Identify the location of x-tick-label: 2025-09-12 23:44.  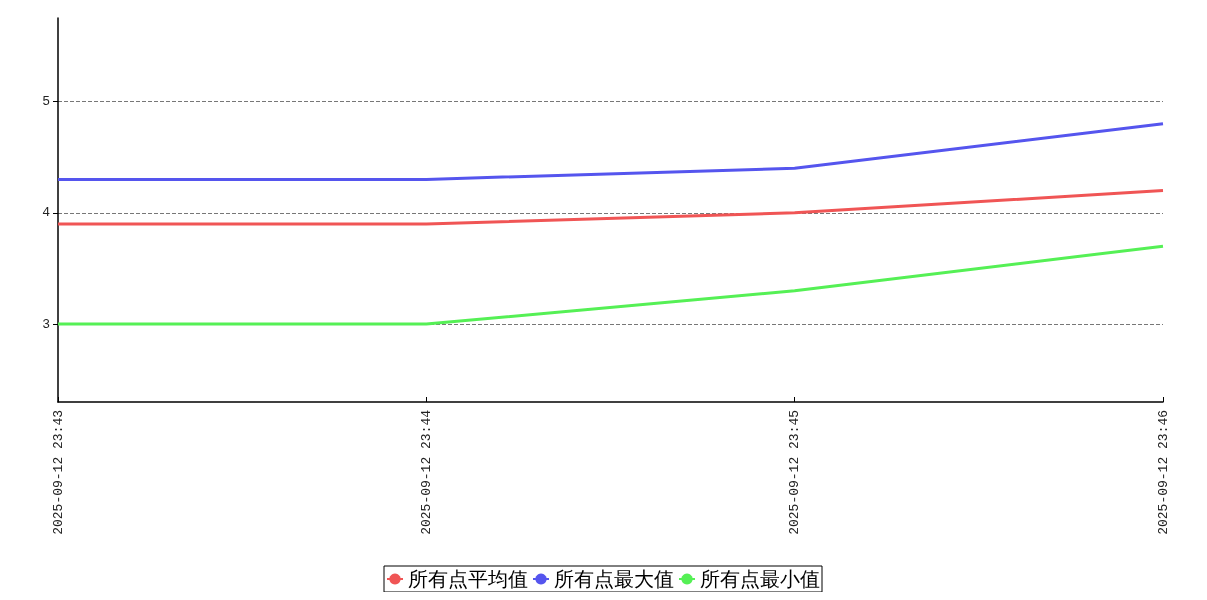
(426, 472).